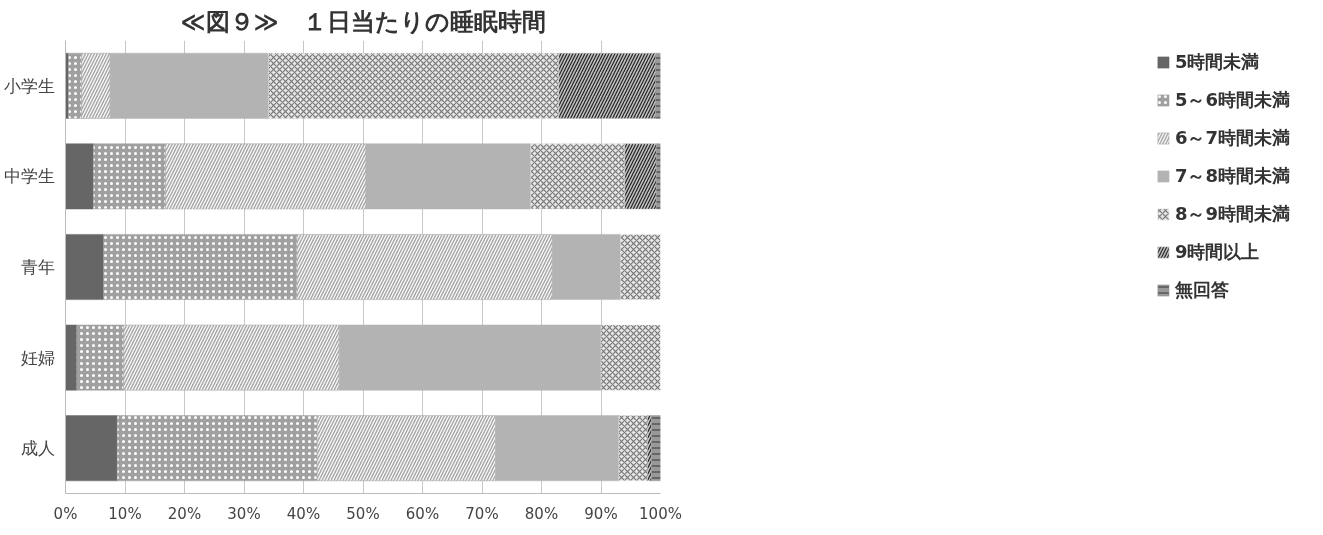 Image resolution: width=1323 pixels, height=535 pixels. I want to click on x-tick-label: 30%, so click(244, 513).